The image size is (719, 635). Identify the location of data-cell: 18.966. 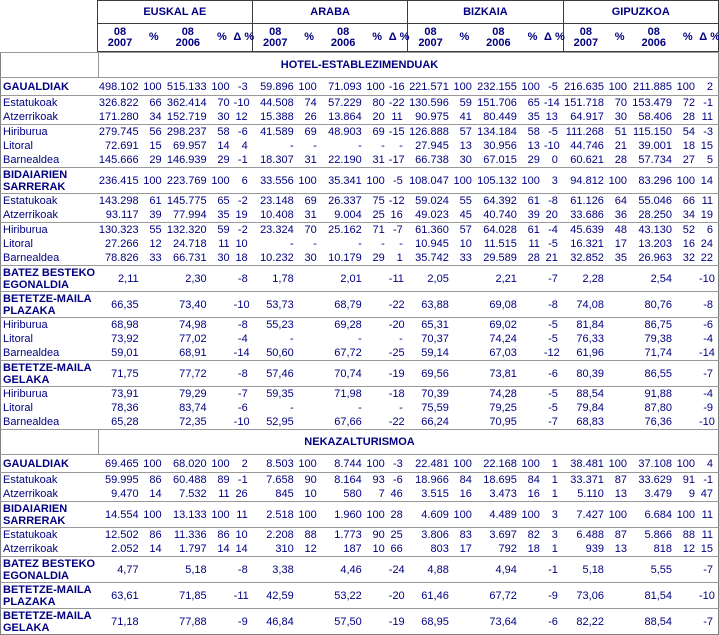
(432, 480).